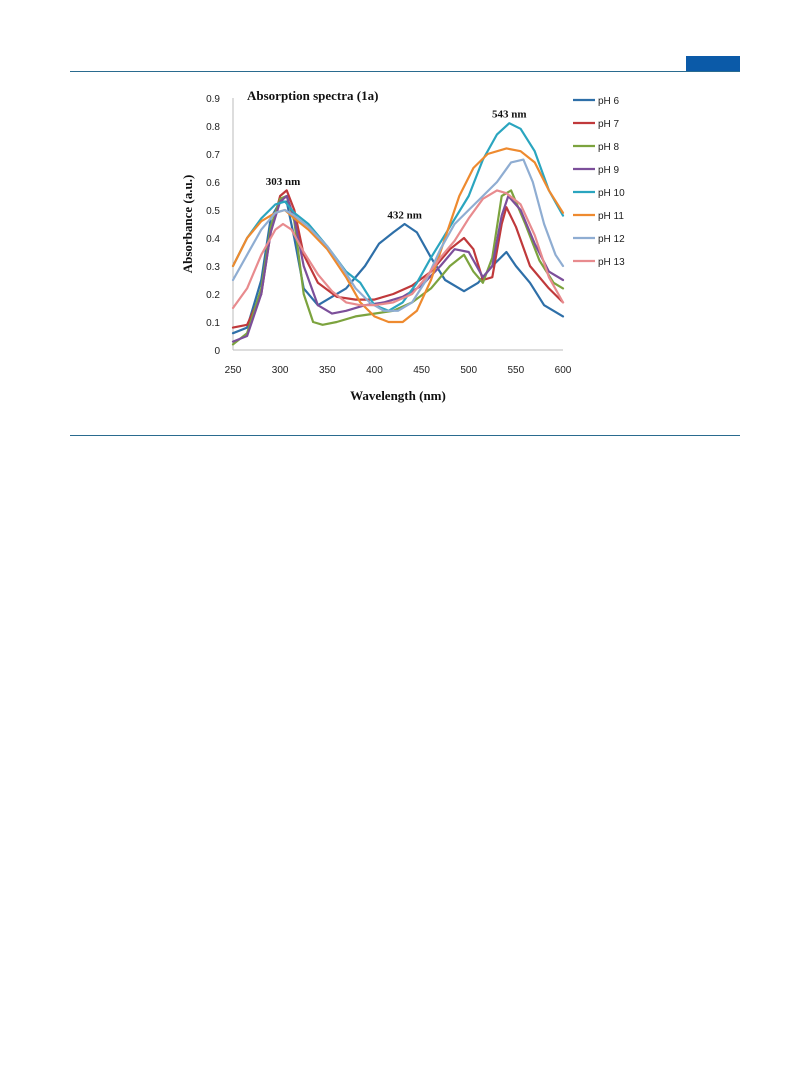  Describe the element at coordinates (312, 95) in the screenshot. I see `chart-title: Absorption spectra (1a)` at that location.